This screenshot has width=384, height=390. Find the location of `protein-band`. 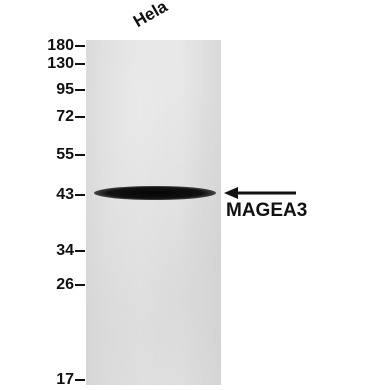

protein-band is located at coordinates (155, 193).